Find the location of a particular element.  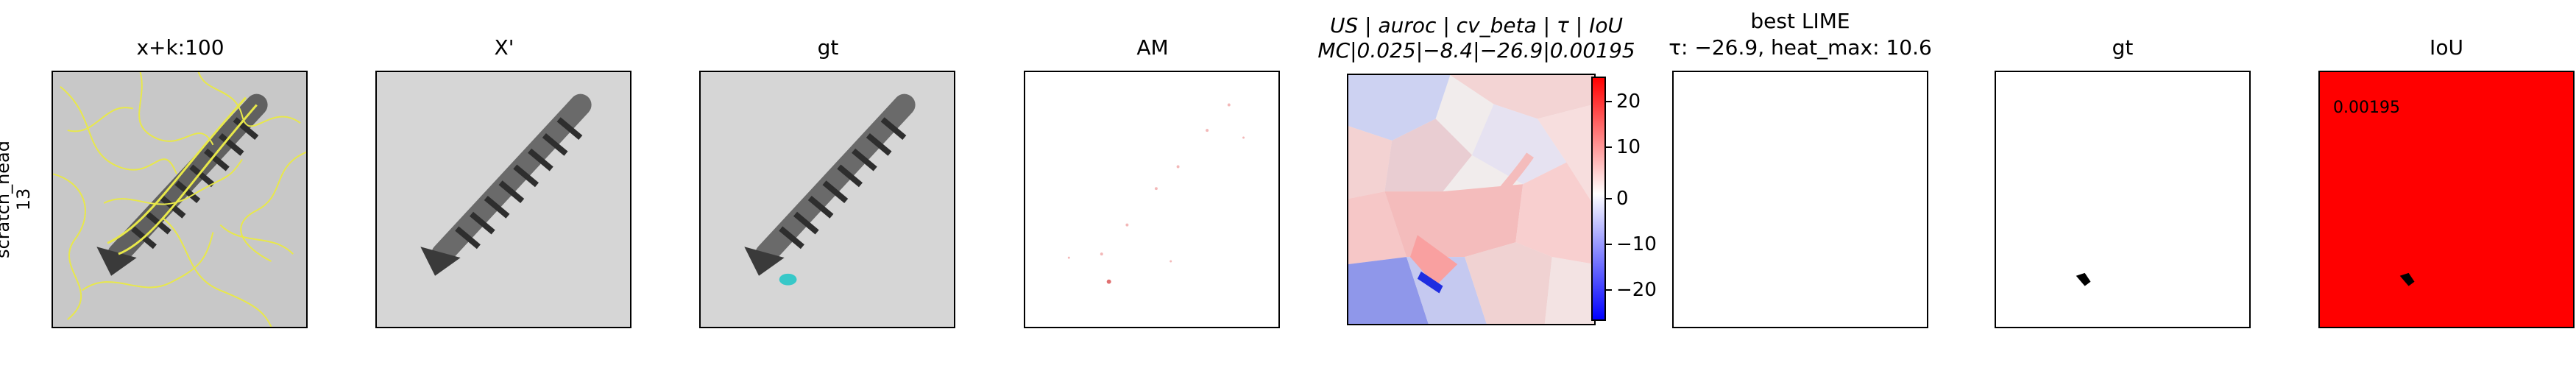

colorbar is located at coordinates (1598, 199).